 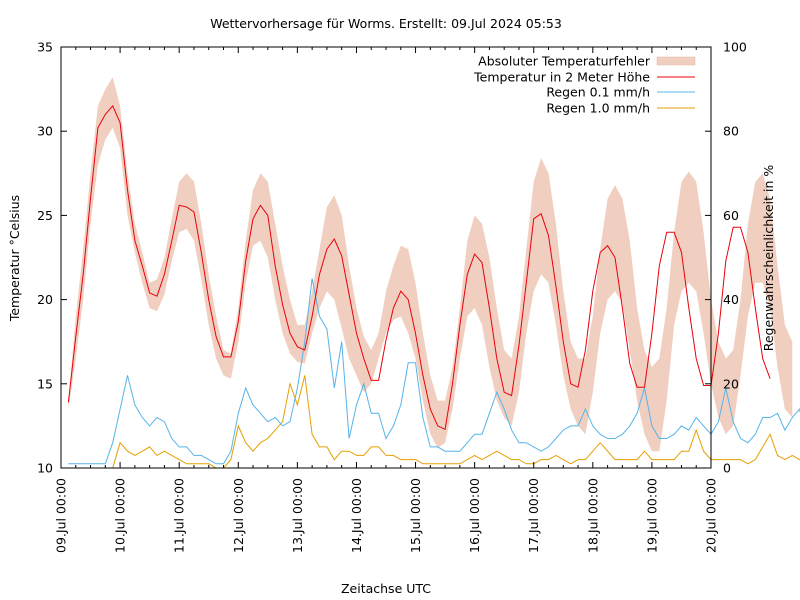 I want to click on x-tick-label: 18.Jul 00:00, so click(x=592, y=515).